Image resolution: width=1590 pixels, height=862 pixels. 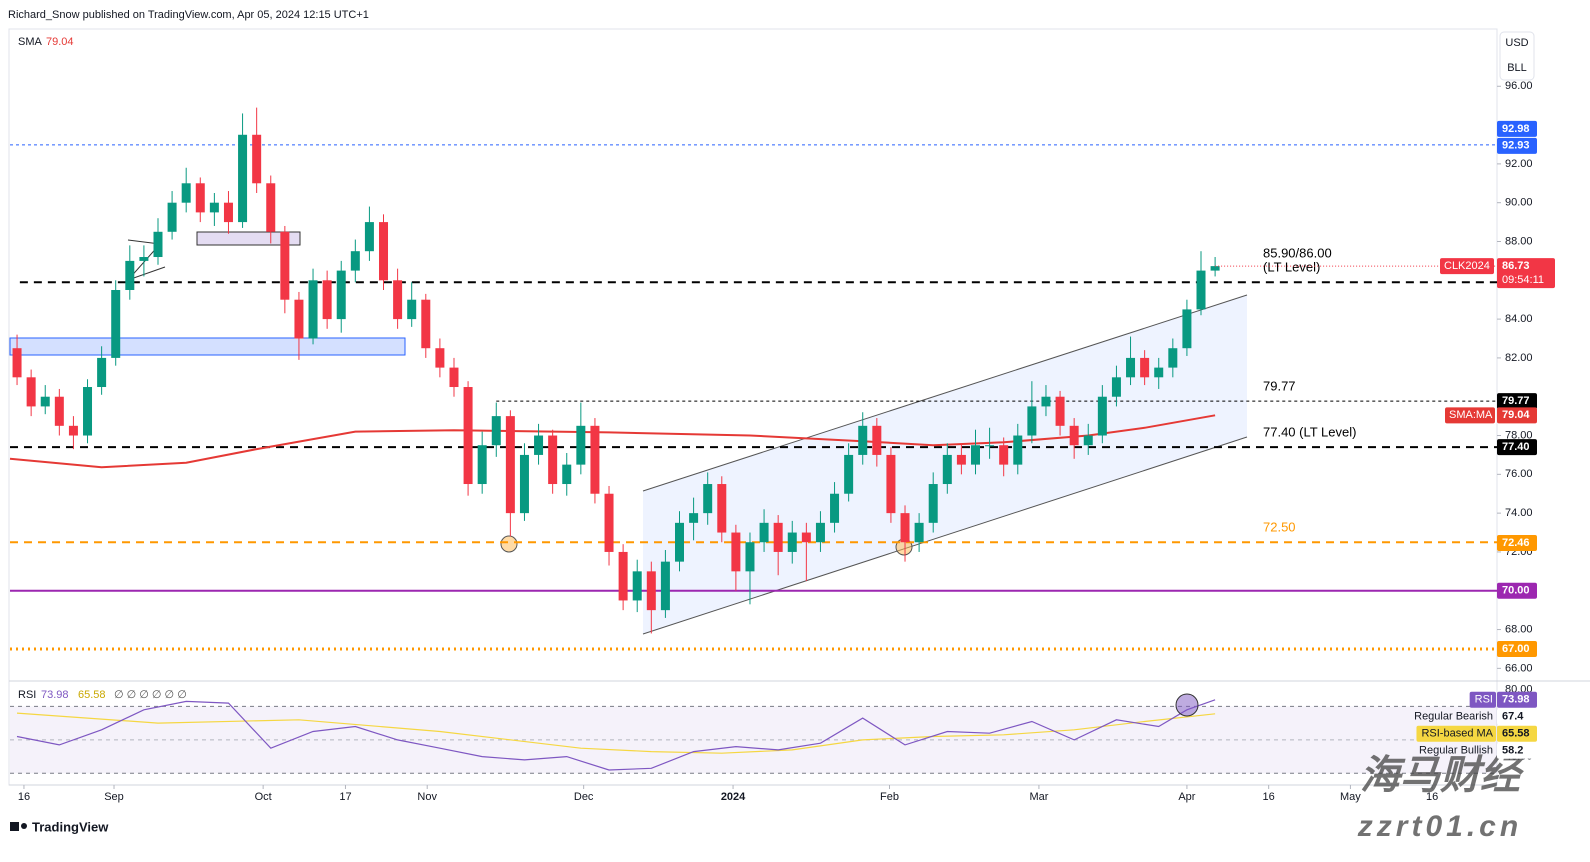 What do you see at coordinates (1519, 668) in the screenshot?
I see `y-tick-label: 66.00` at bounding box center [1519, 668].